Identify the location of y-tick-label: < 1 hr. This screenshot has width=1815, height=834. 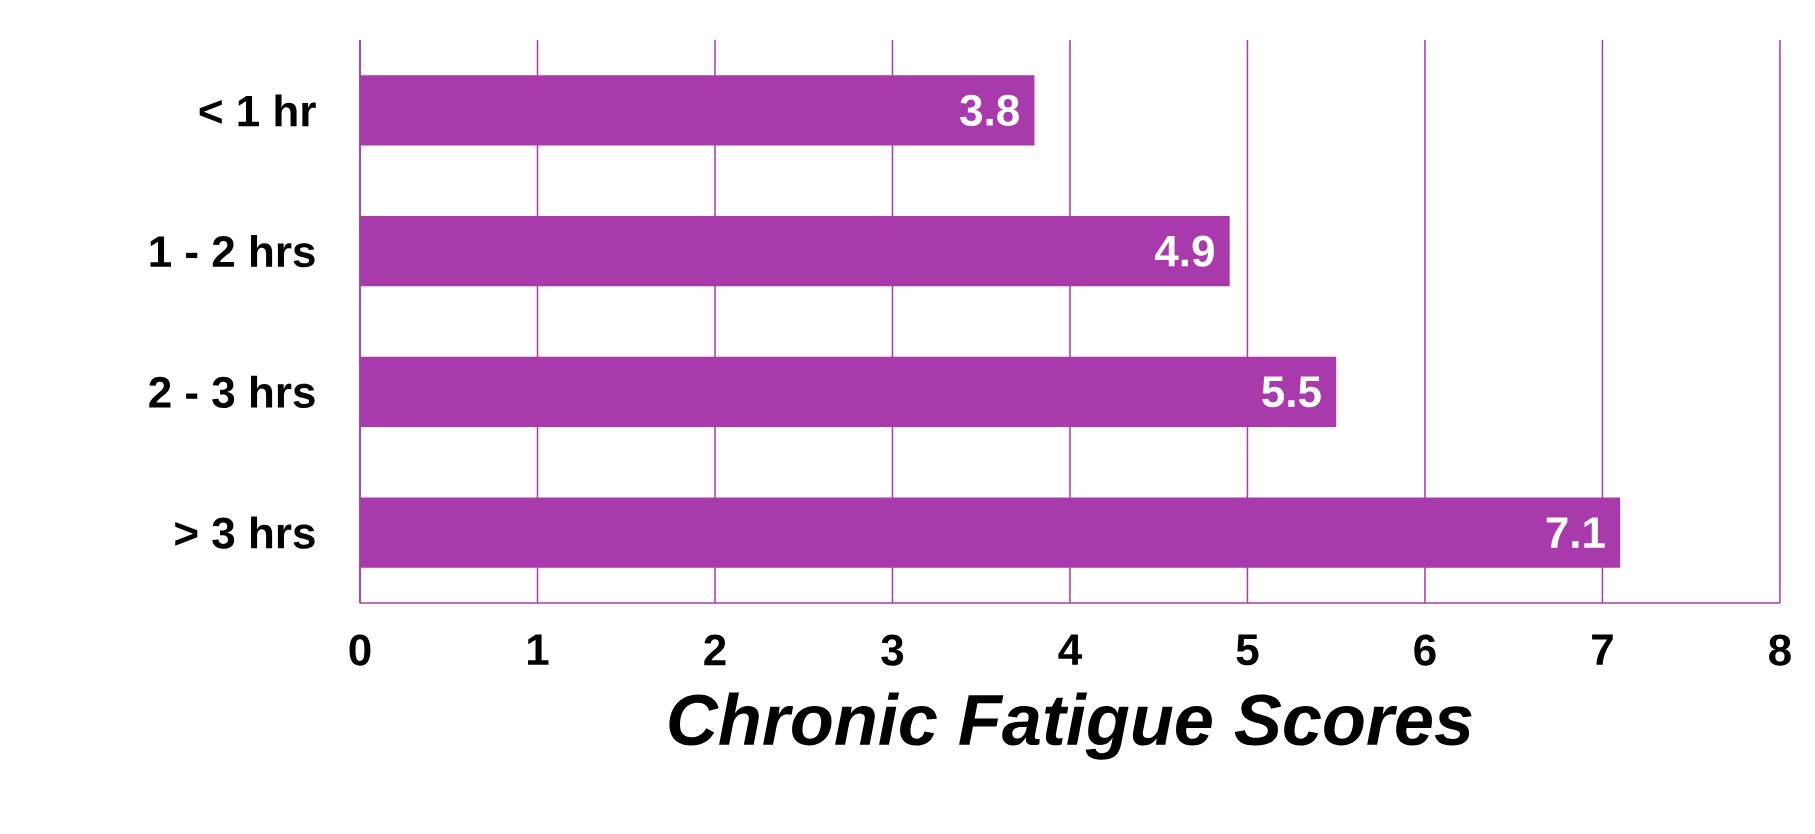
(257, 110).